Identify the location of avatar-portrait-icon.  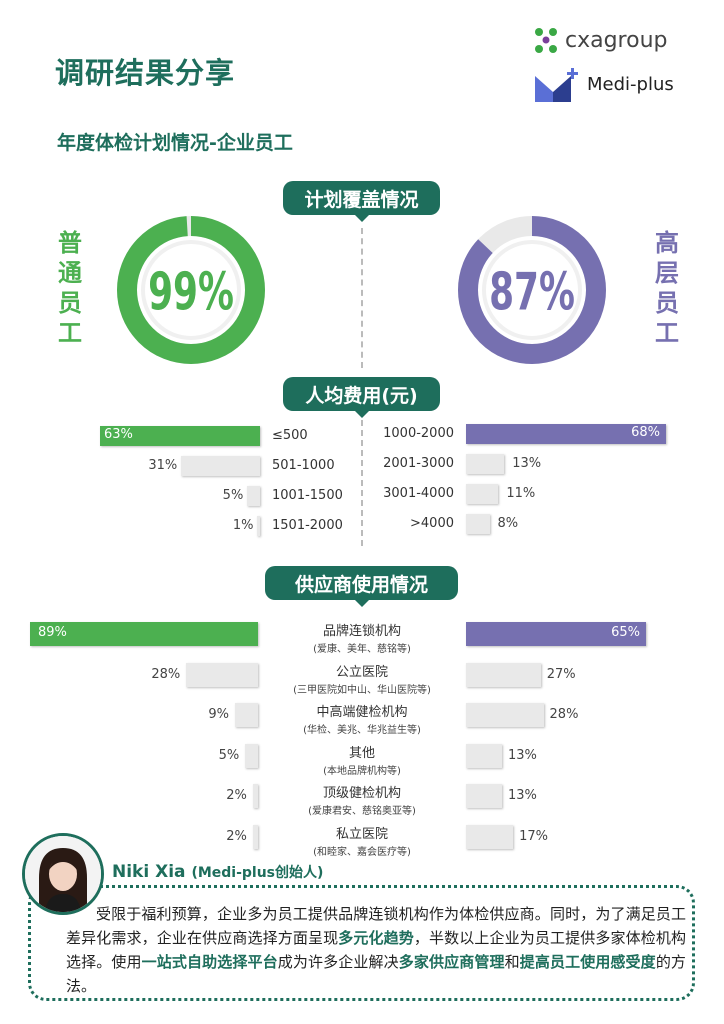
(63, 874).